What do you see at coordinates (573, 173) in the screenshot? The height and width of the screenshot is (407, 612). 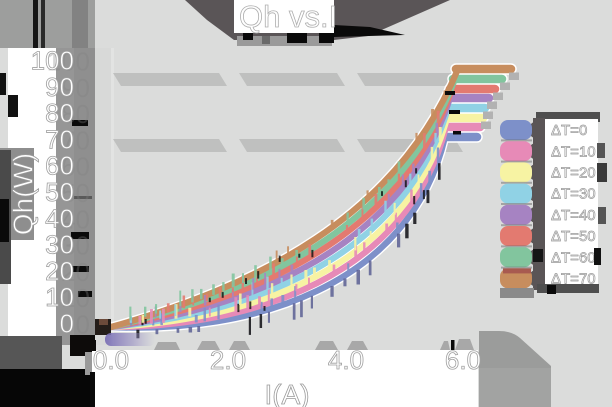 I see `svg-text: ΔT=20` at bounding box center [573, 173].